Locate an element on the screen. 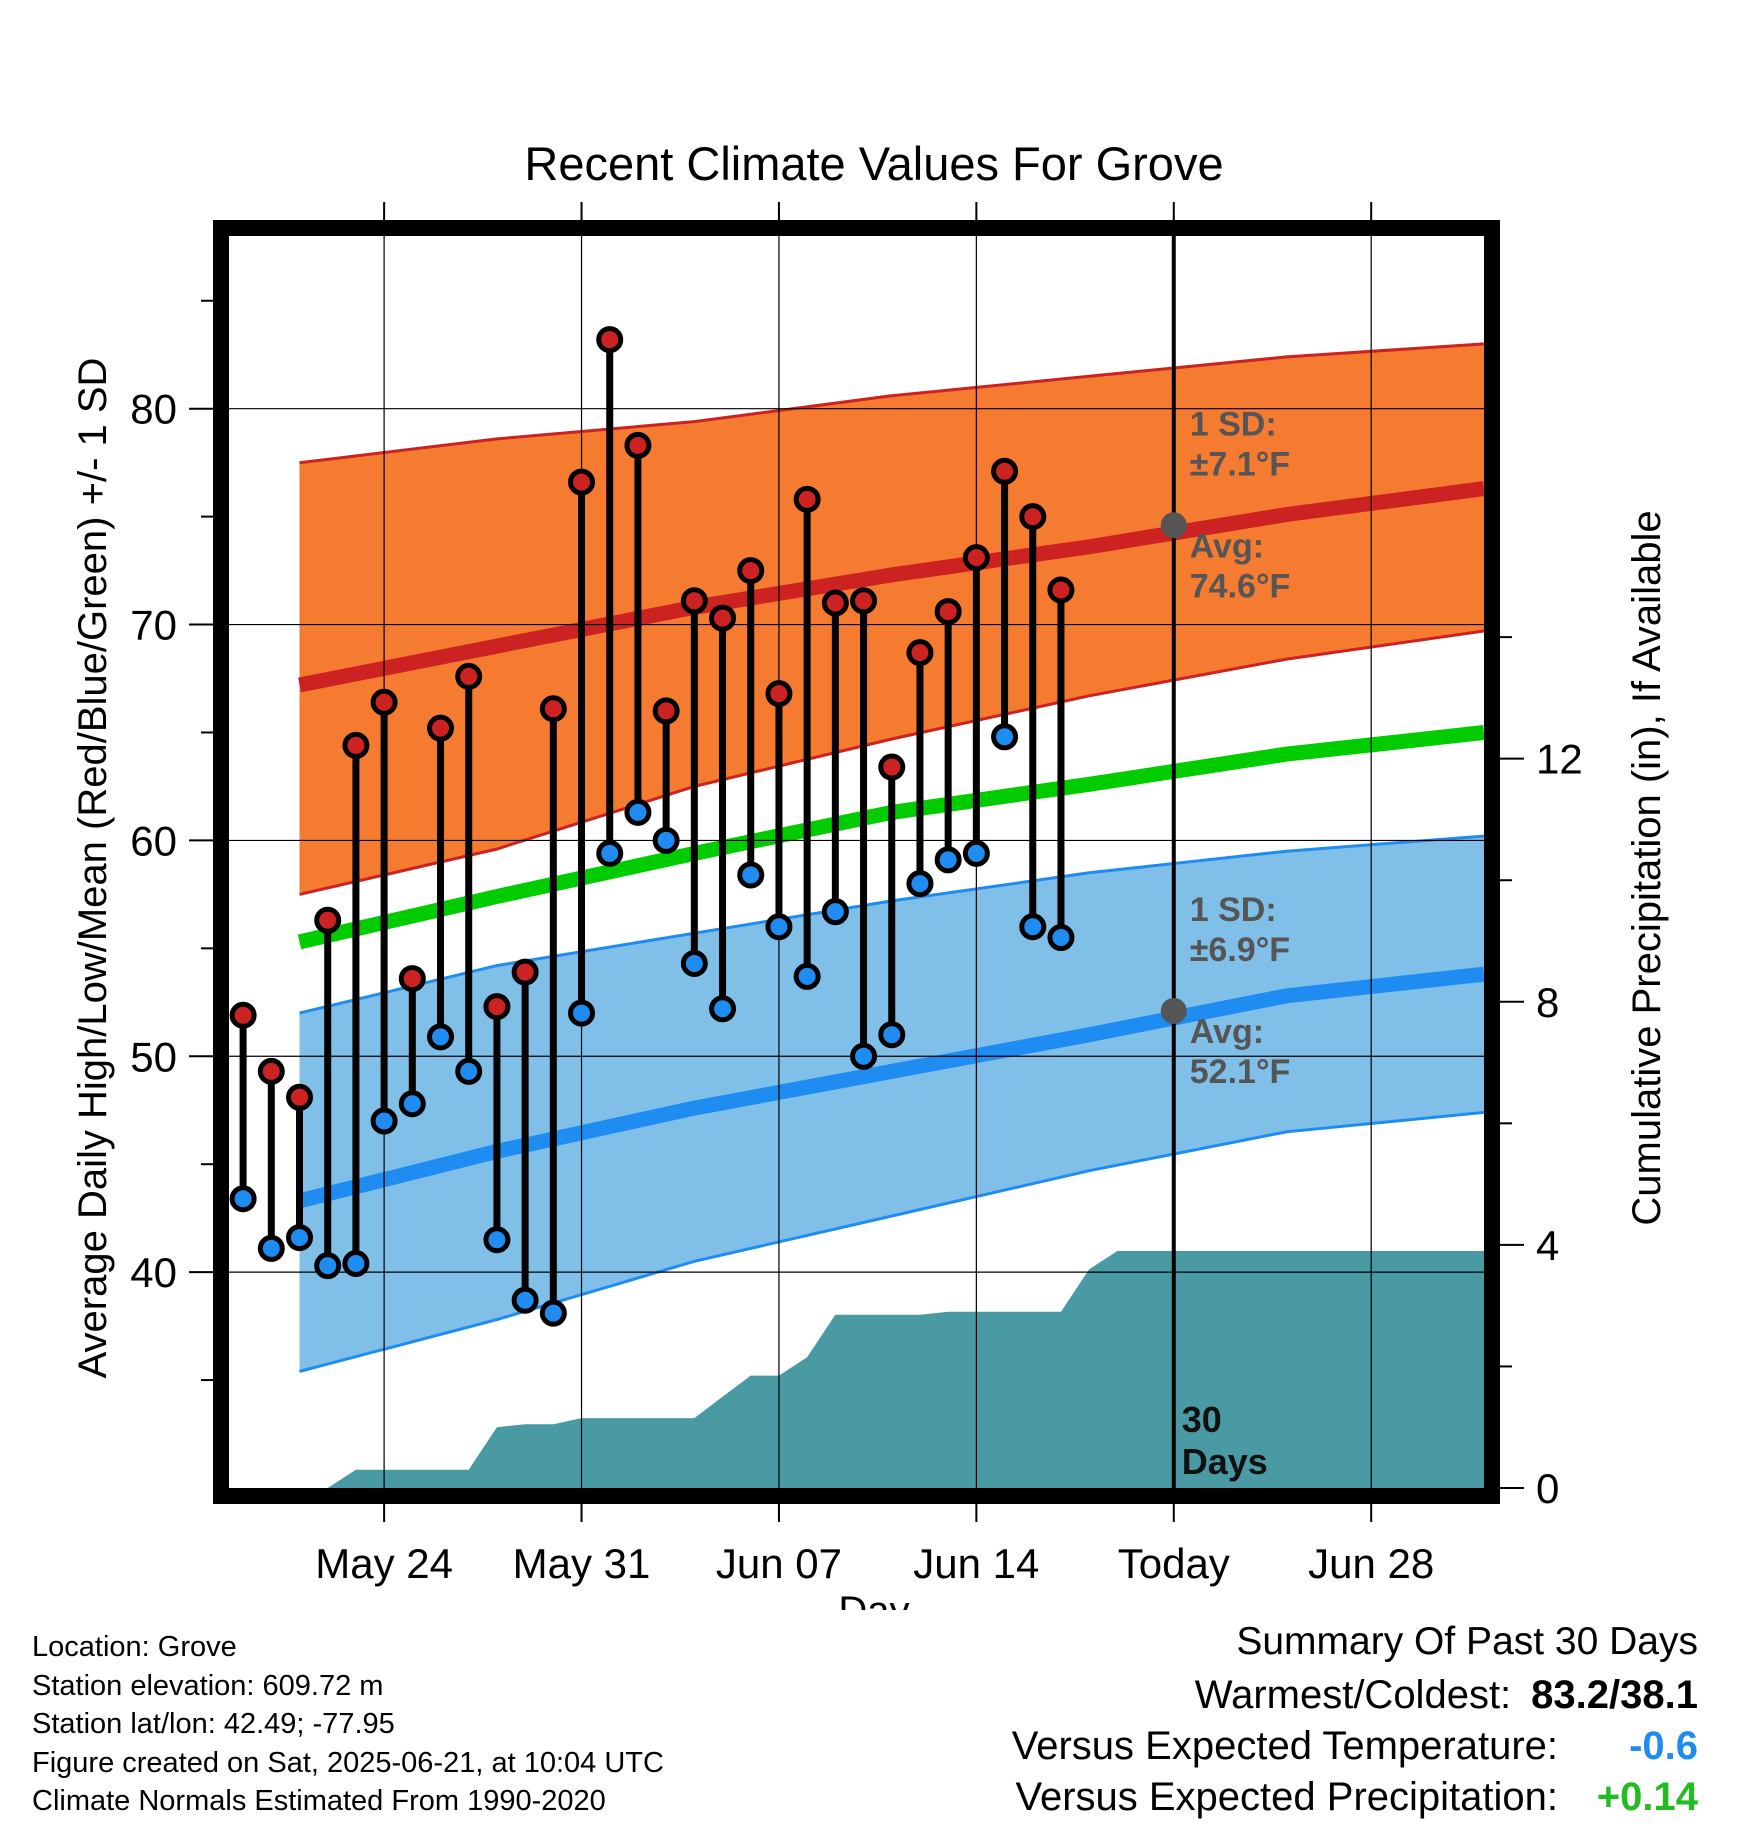 The image size is (1748, 1828). x-tick-label: Jun 07 is located at coordinates (779, 1563).